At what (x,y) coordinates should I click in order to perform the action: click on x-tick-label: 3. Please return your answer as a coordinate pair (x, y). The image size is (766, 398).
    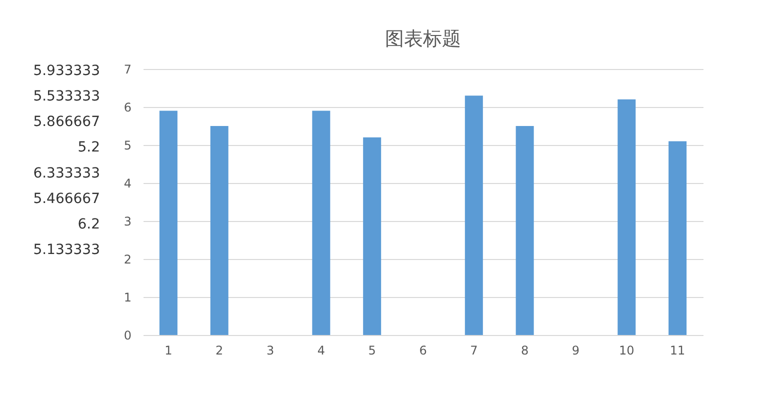
    Looking at the image, I should click on (270, 351).